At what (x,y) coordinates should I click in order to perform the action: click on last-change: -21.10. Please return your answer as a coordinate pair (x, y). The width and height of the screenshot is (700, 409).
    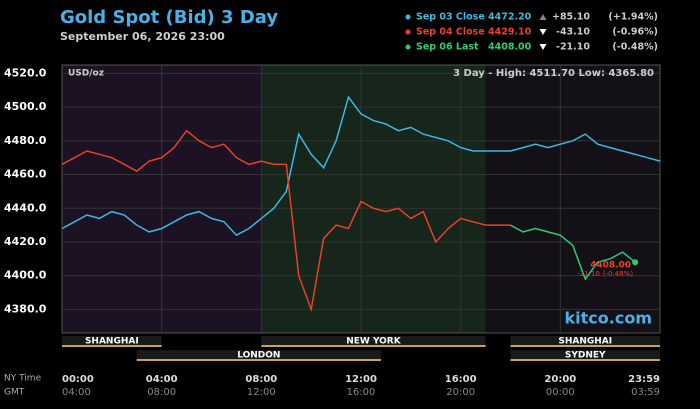
    Looking at the image, I should click on (588, 274).